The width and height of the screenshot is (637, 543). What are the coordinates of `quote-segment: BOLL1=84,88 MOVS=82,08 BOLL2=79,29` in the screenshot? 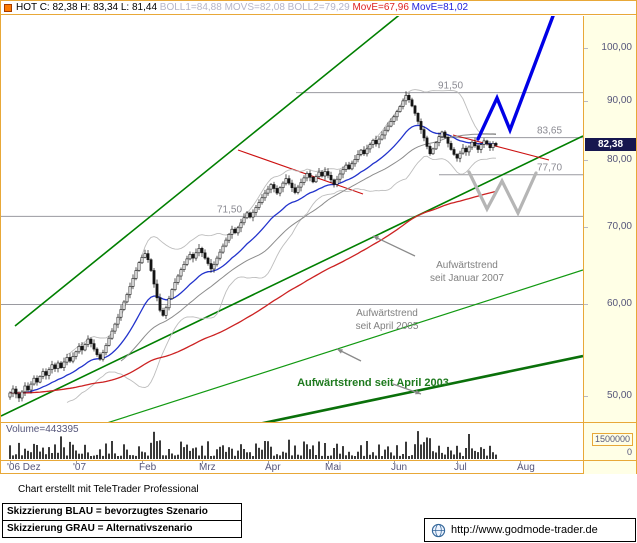 It's located at (256, 7).